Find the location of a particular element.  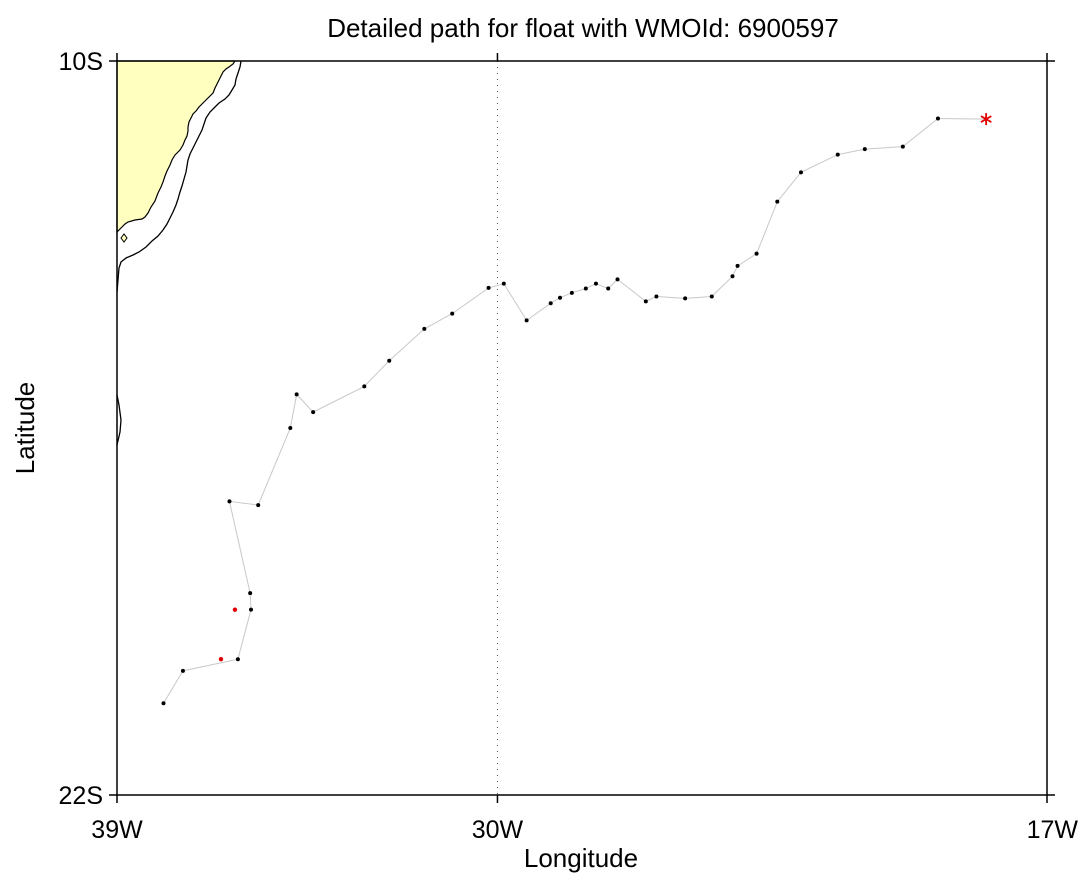

y-axis-title: Latitude is located at coordinates (25, 428).